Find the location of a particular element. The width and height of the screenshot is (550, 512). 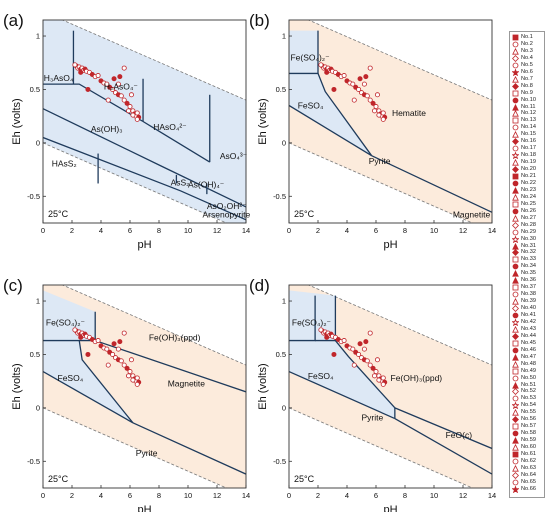

y-tick-label-a-1: 1 is located at coordinates (38, 36).